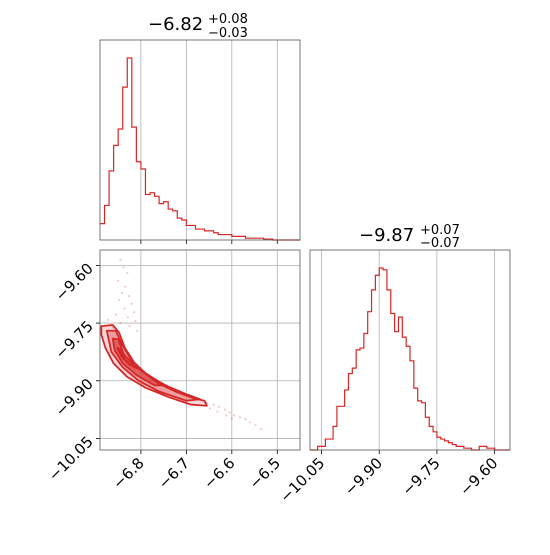 The height and width of the screenshot is (555, 550). Describe the element at coordinates (228, 33) in the screenshot. I see `title-p1-sub: −0.03` at that location.